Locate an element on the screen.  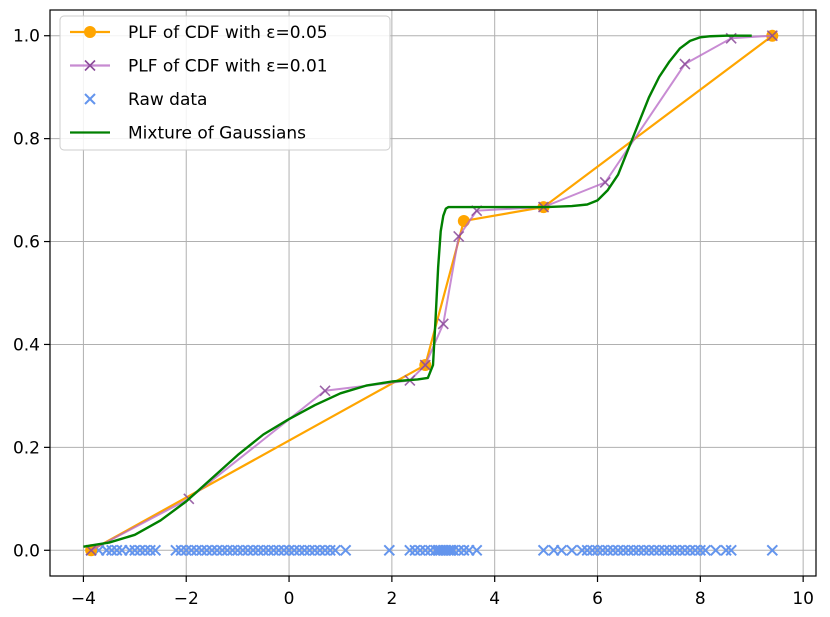
y-tick-label: 1.0 is located at coordinates (26, 37).